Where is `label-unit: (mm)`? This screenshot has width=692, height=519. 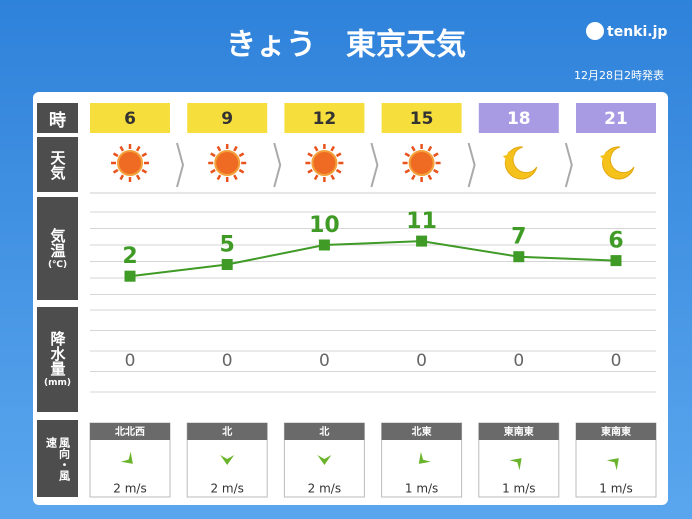 label-unit: (mm) is located at coordinates (57, 383).